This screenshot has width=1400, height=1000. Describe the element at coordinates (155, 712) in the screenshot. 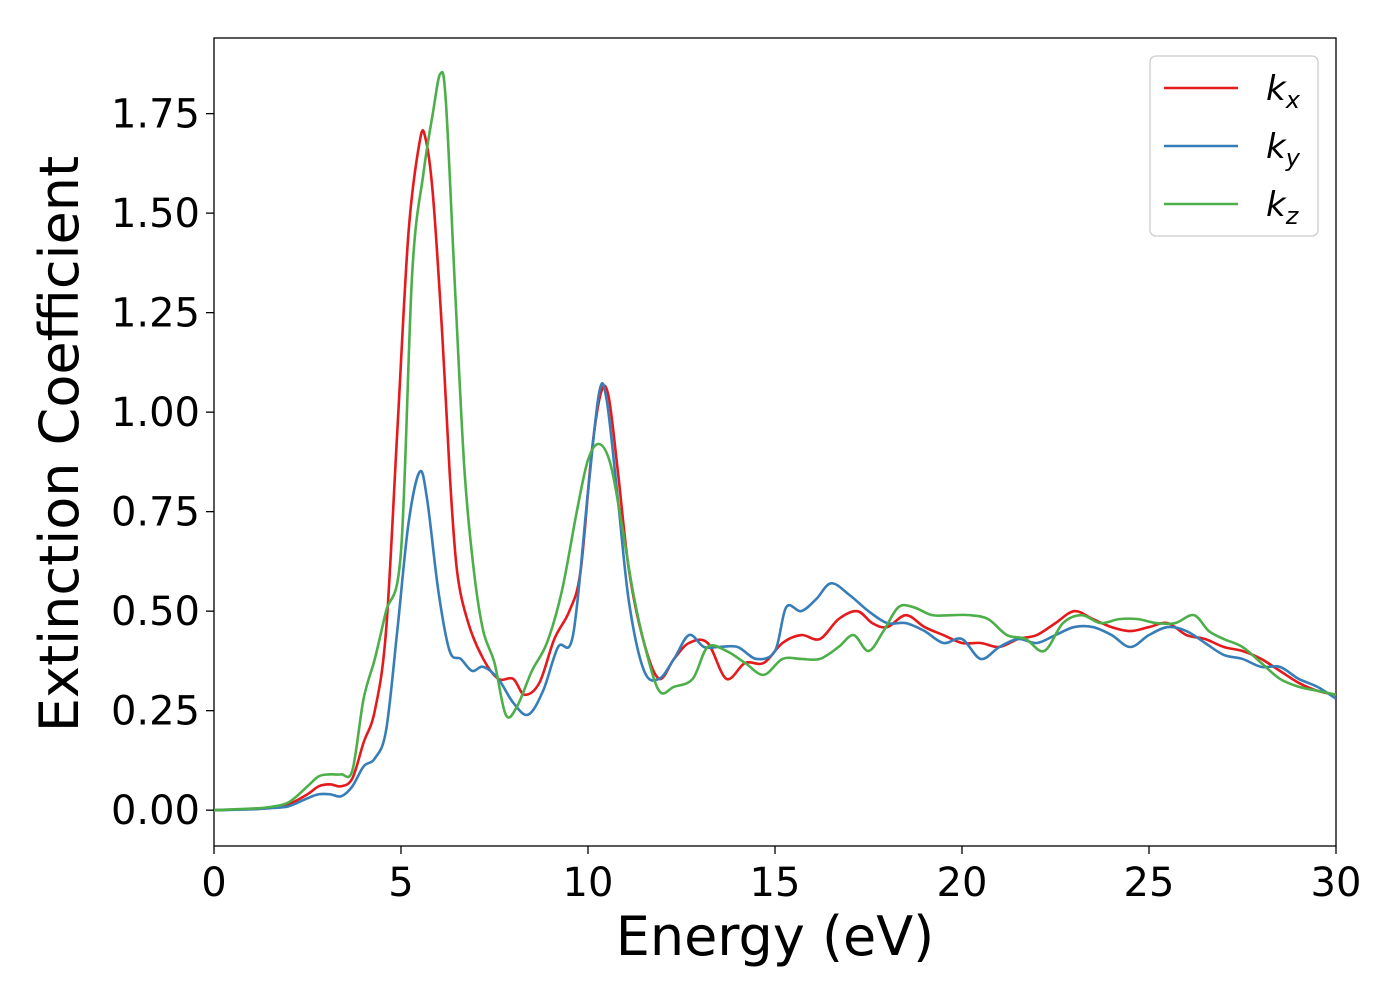

I see `y-tick-label: 0.25` at that location.